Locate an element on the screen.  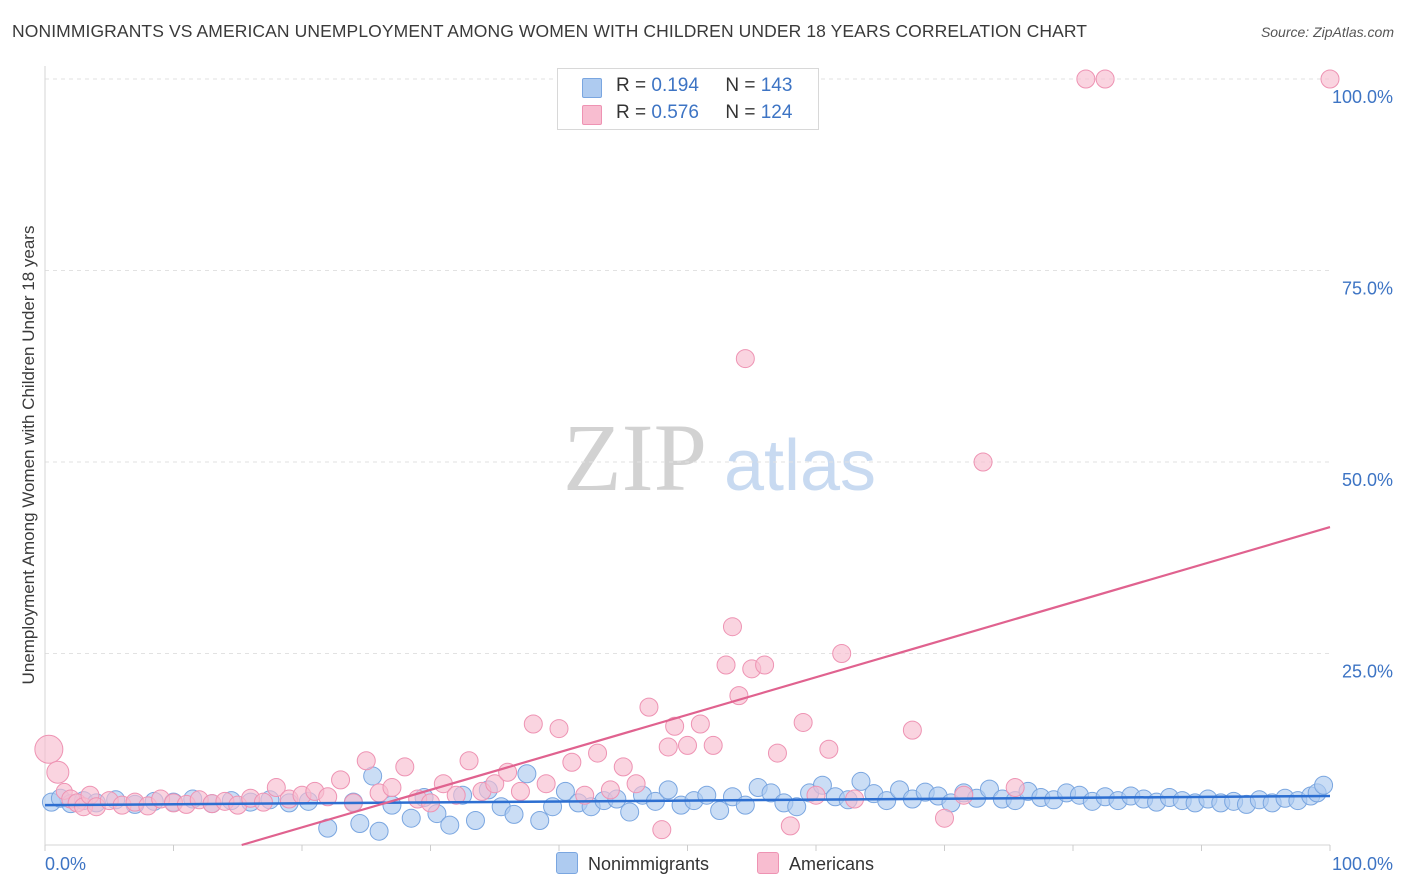
y-tick-label: 25.0% is located at coordinates (1367, 672).